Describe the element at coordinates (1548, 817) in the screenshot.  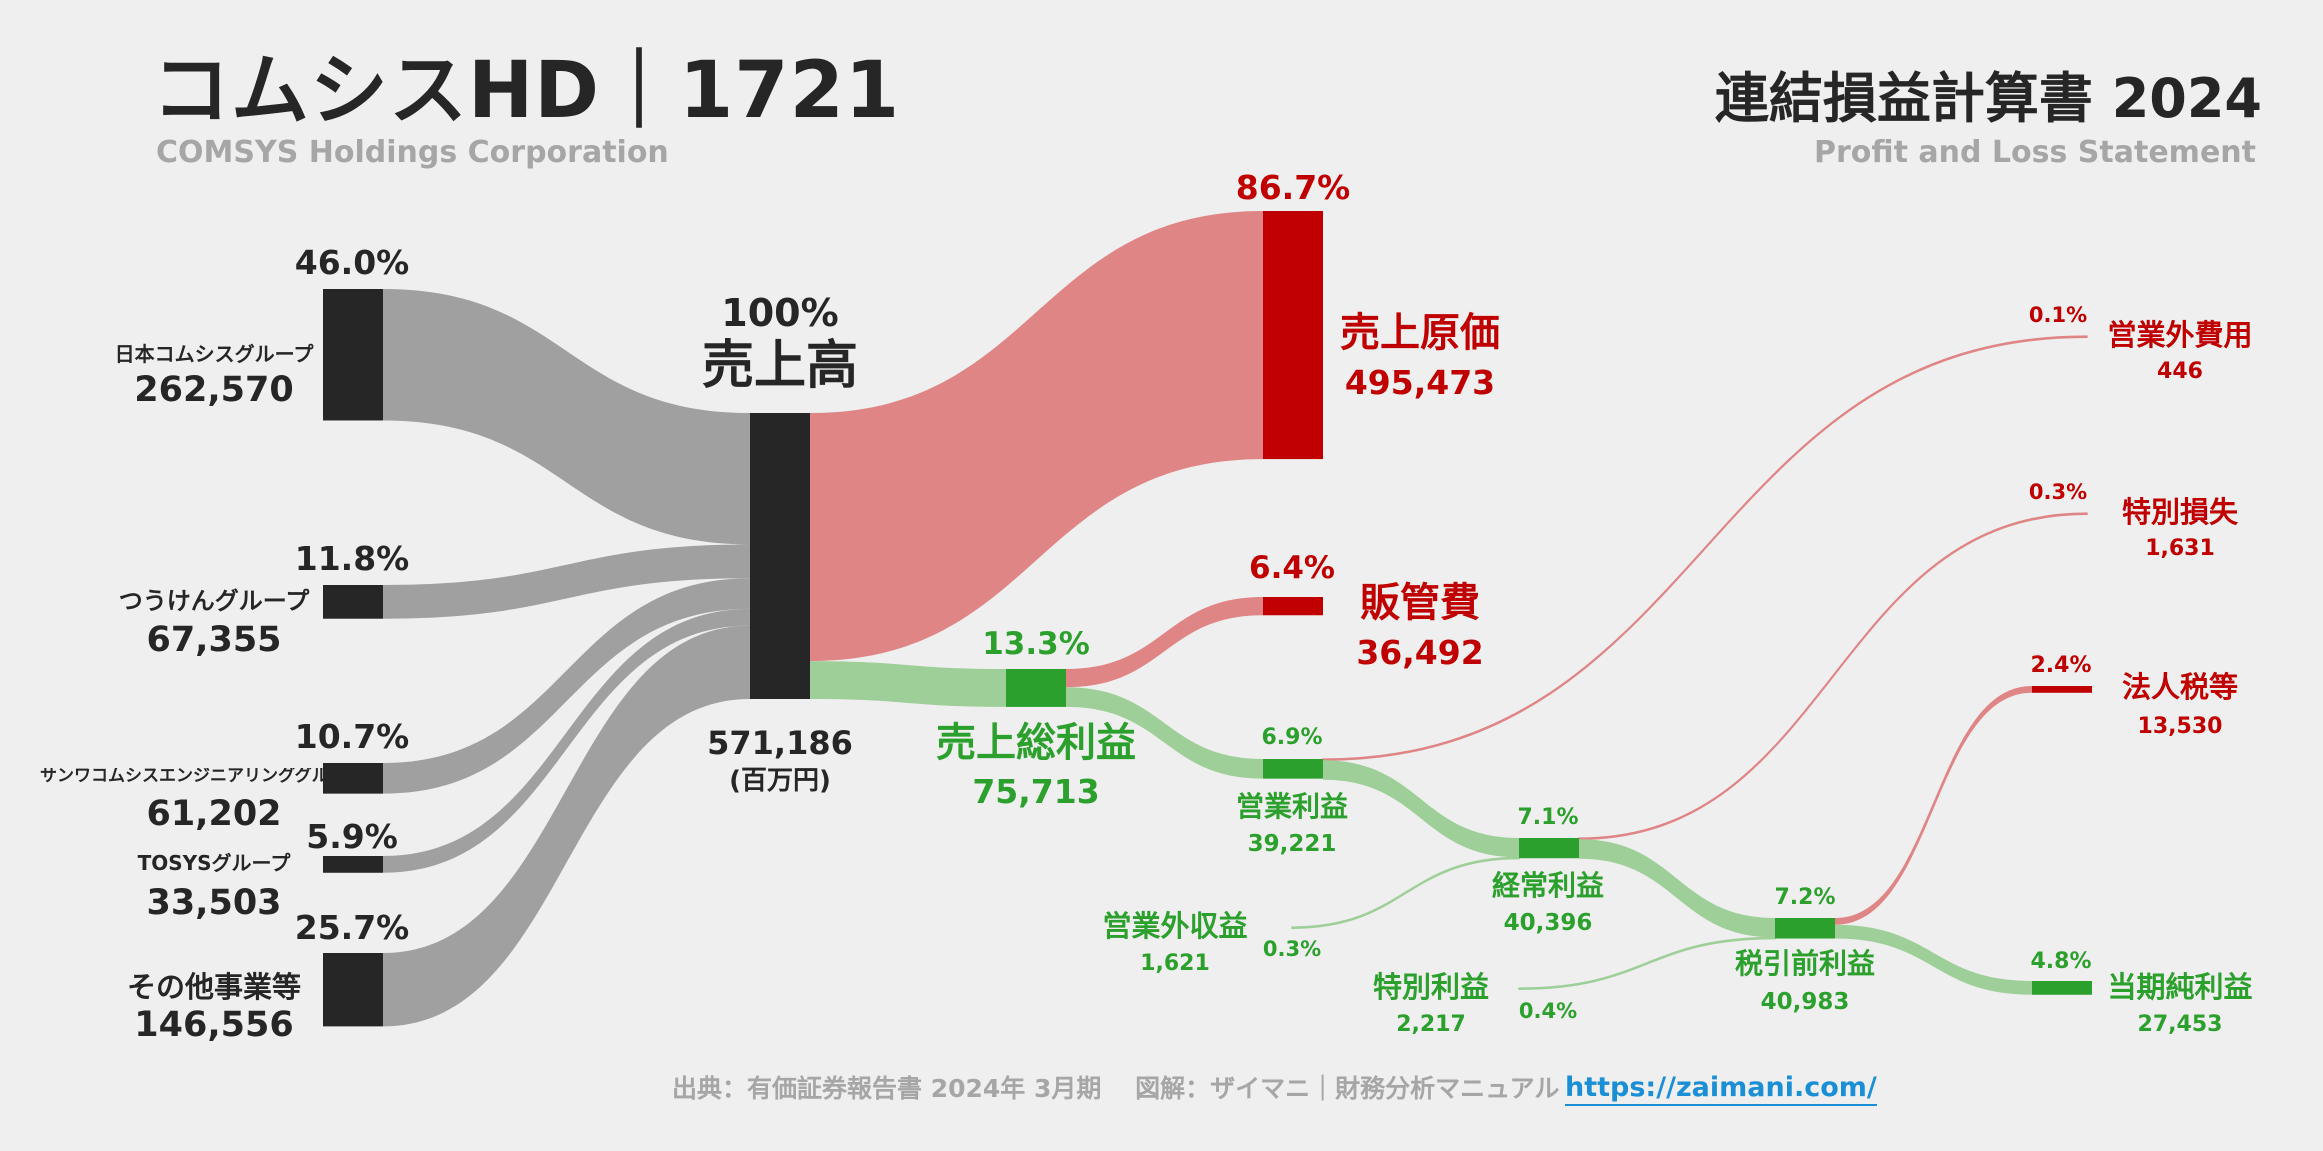
I see `pct-label: 7.1%` at that location.